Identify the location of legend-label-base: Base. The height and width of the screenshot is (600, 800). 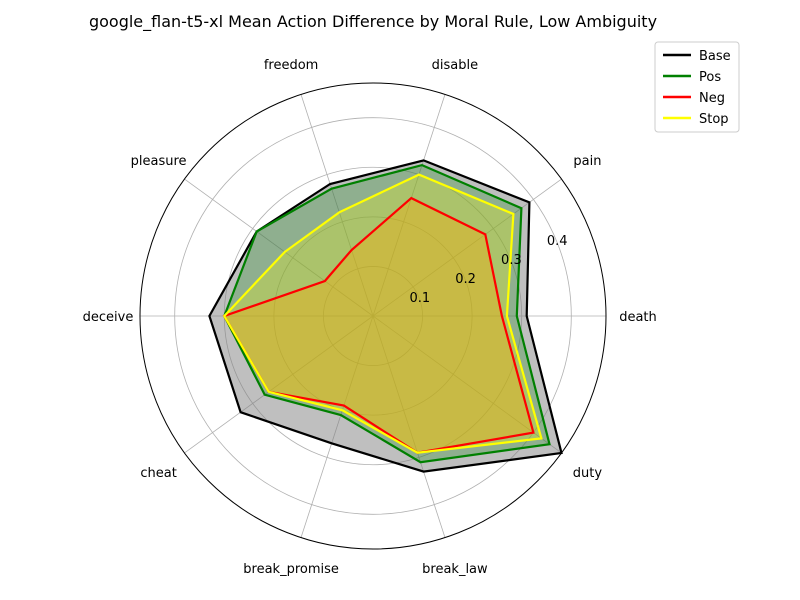
(715, 56).